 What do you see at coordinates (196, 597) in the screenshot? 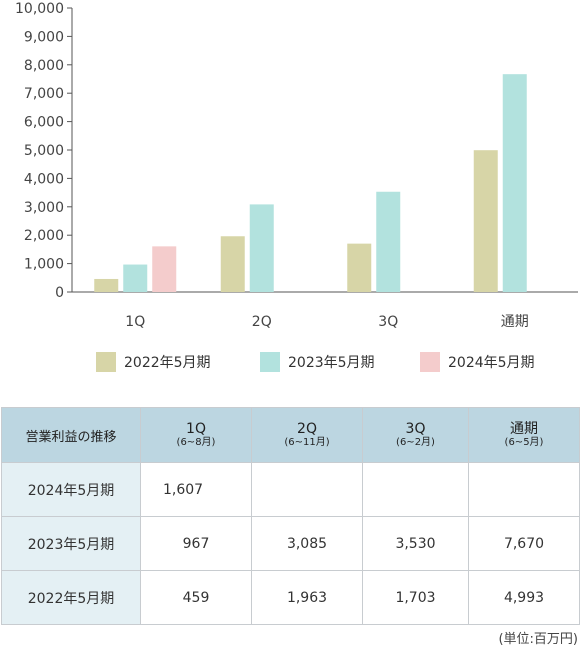
I see `table-cell: 459` at bounding box center [196, 597].